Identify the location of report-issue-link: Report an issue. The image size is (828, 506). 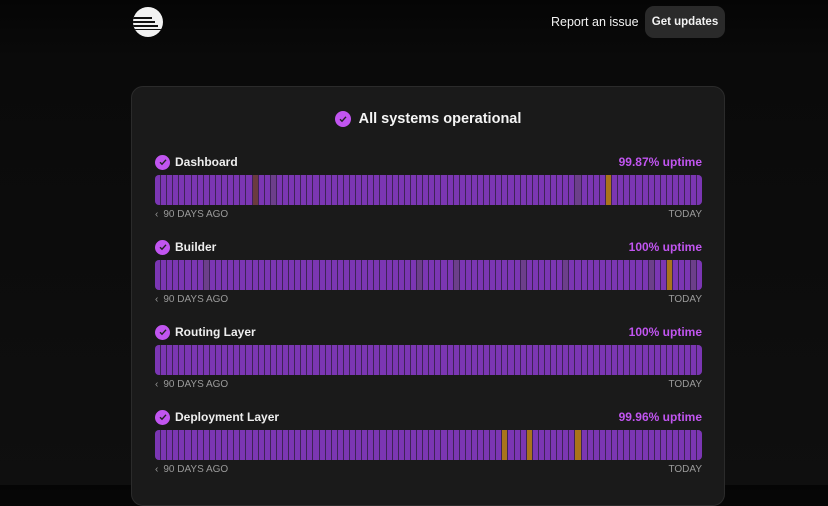
(595, 22).